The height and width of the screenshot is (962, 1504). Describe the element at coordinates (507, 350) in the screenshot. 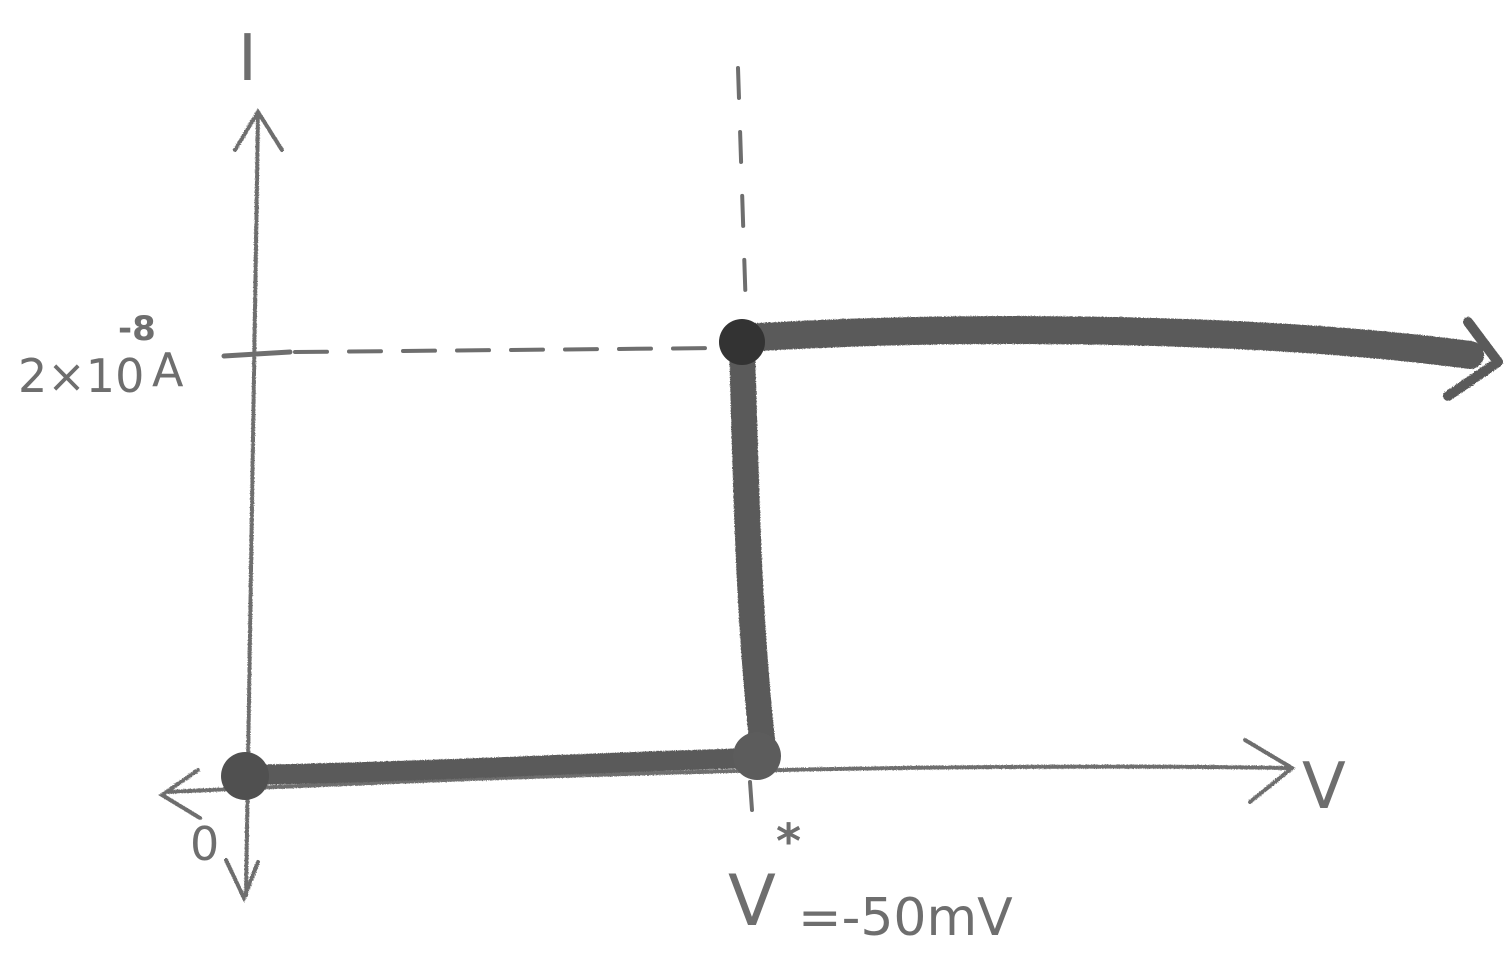

I see `current-dashed-guide` at that location.